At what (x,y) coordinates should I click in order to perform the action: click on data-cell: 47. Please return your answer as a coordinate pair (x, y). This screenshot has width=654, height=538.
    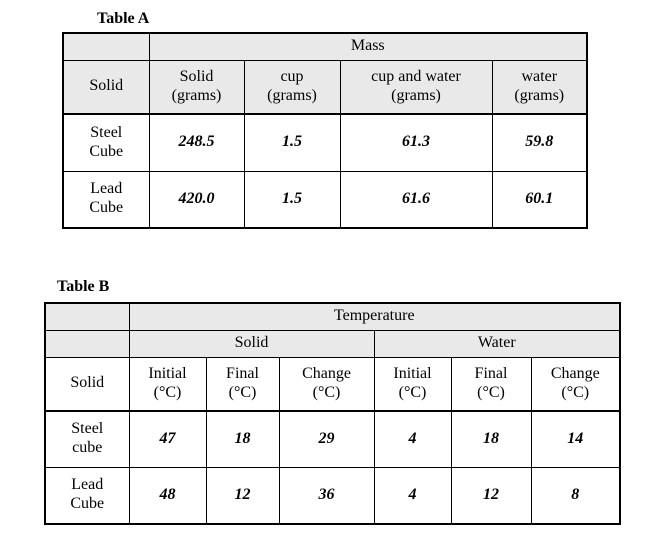
    Looking at the image, I should click on (167, 439).